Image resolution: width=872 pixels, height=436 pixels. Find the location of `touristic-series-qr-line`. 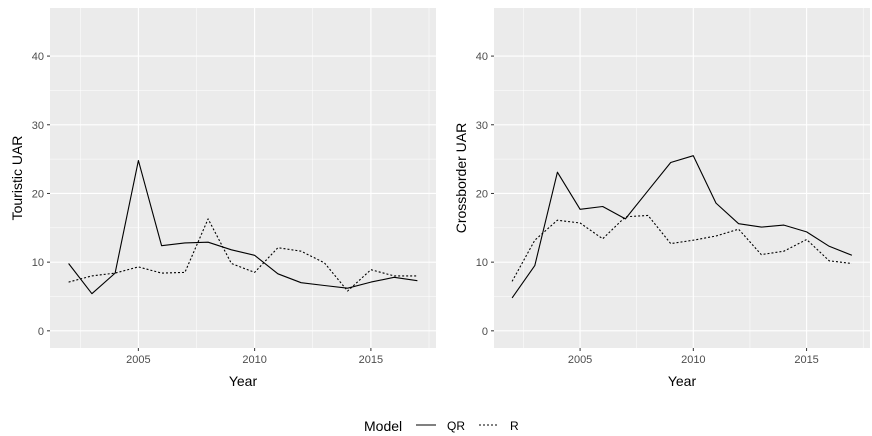

touristic-series-qr-line is located at coordinates (243, 227).